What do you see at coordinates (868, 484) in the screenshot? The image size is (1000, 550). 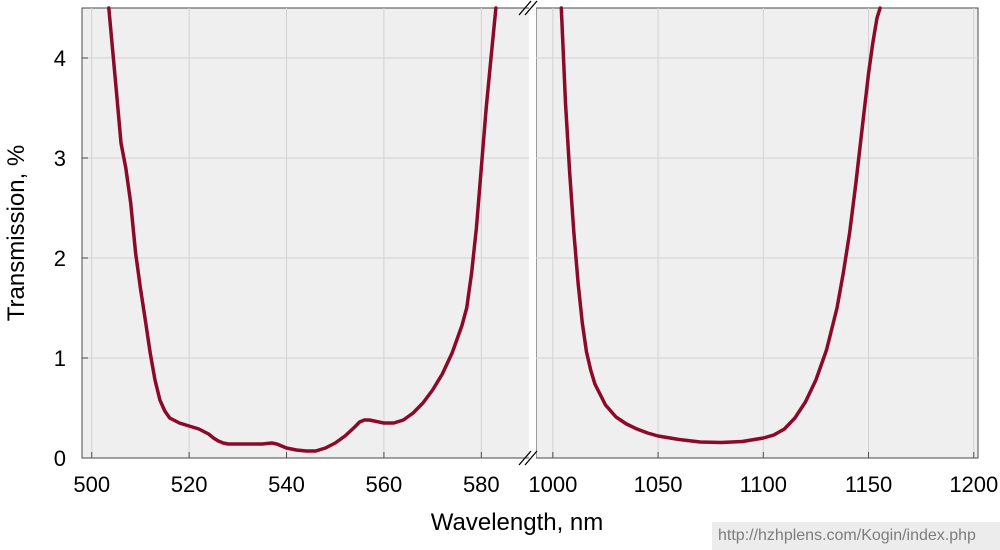 I see `x-tick-label: 1150` at bounding box center [868, 484].